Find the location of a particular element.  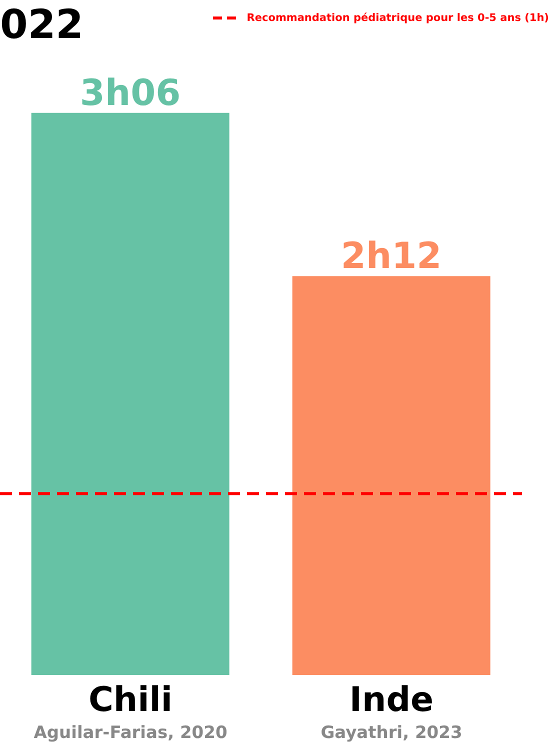

chart-title: 022 is located at coordinates (42, 25).